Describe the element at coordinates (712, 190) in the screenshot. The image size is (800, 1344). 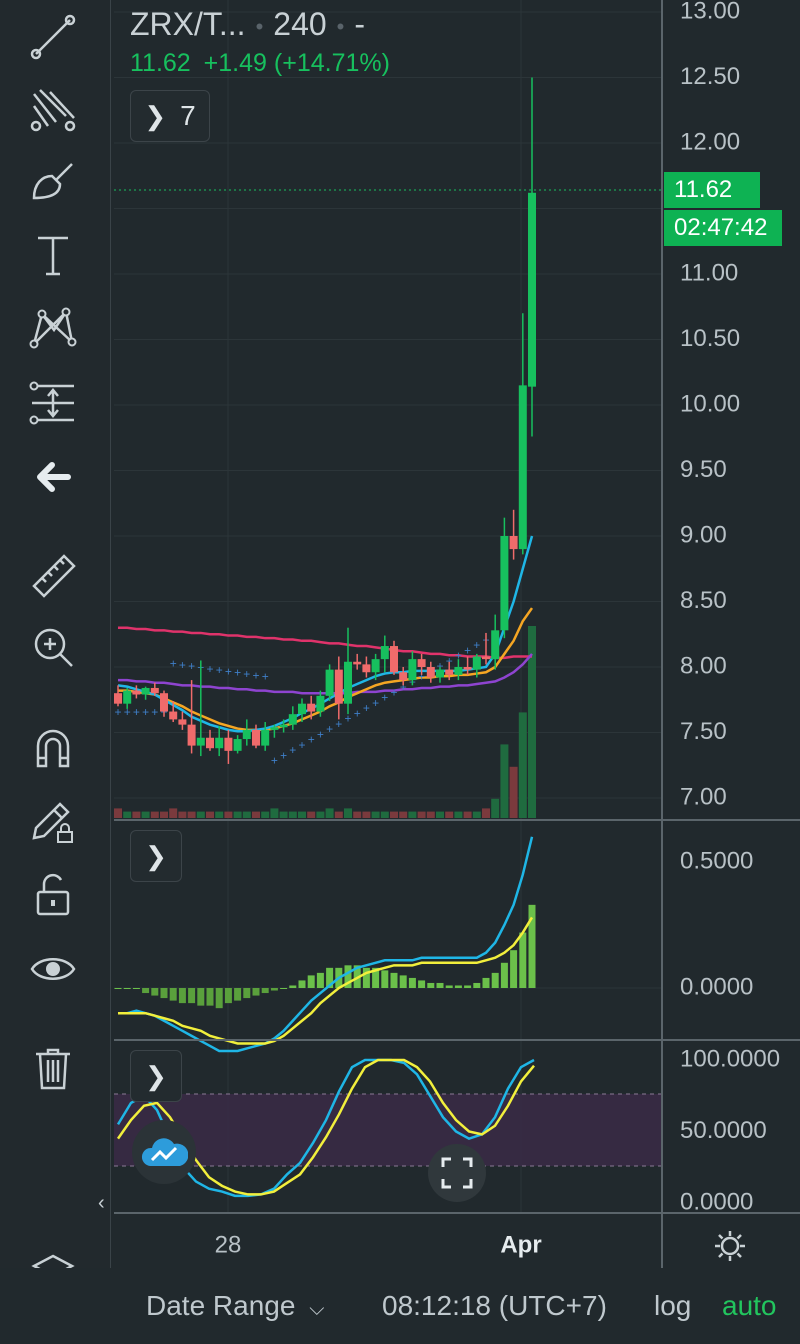
I see `last-price-badge: 11.62` at that location.